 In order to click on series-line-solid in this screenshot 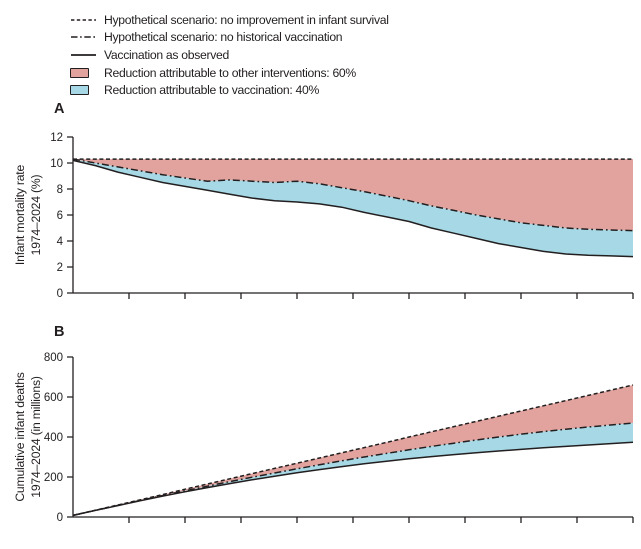, I will do `click(353, 479)`.